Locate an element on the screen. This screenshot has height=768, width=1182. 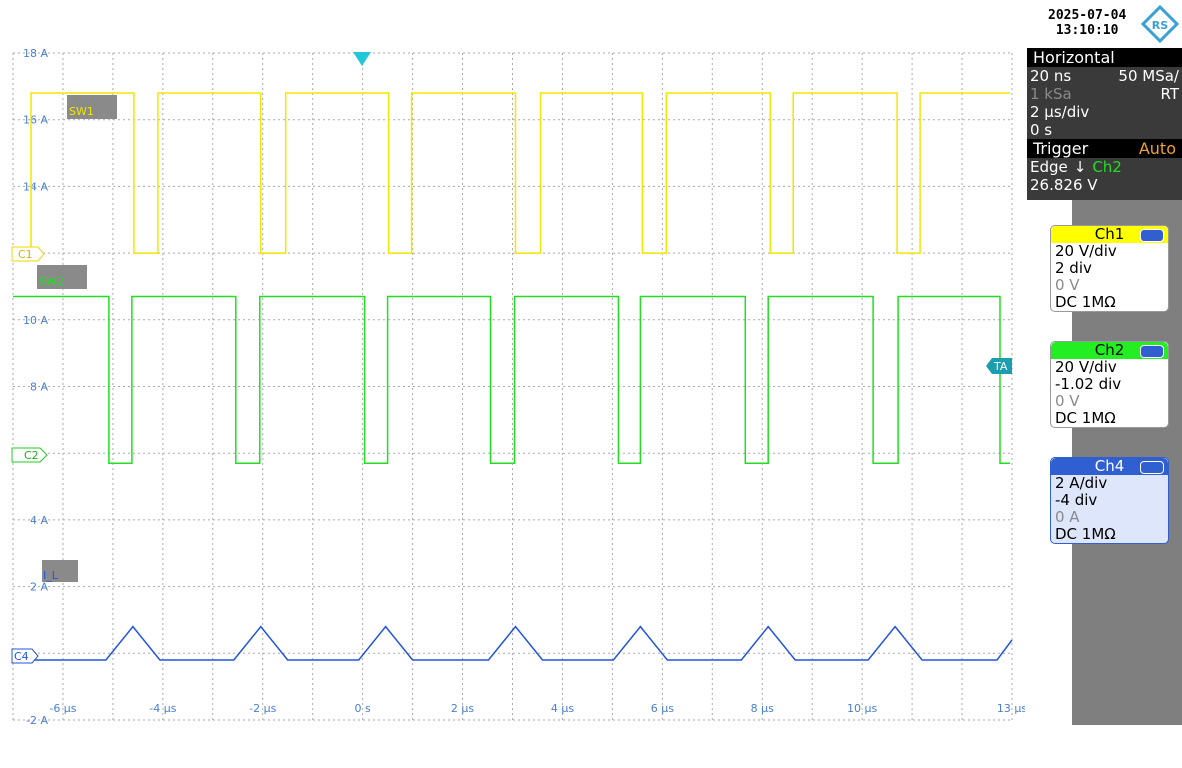
c1-label: C1 is located at coordinates (25, 254).